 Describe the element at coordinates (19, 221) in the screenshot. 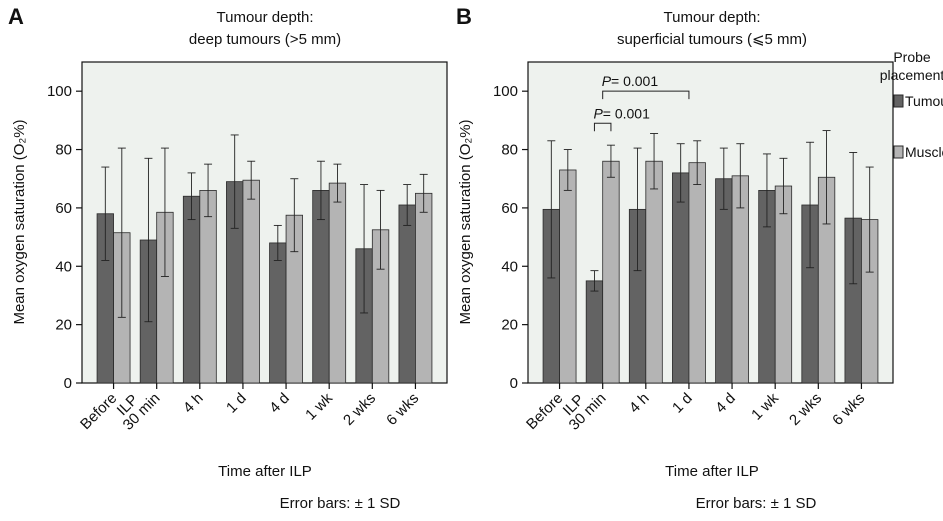

I see `panel-a-ylabel: Mean oxygen saturation (O₂%)` at that location.